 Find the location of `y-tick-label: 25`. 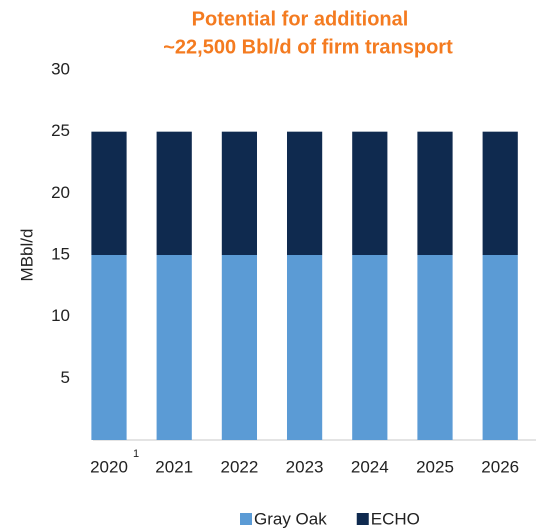

y-tick-label: 25 is located at coordinates (60, 130).